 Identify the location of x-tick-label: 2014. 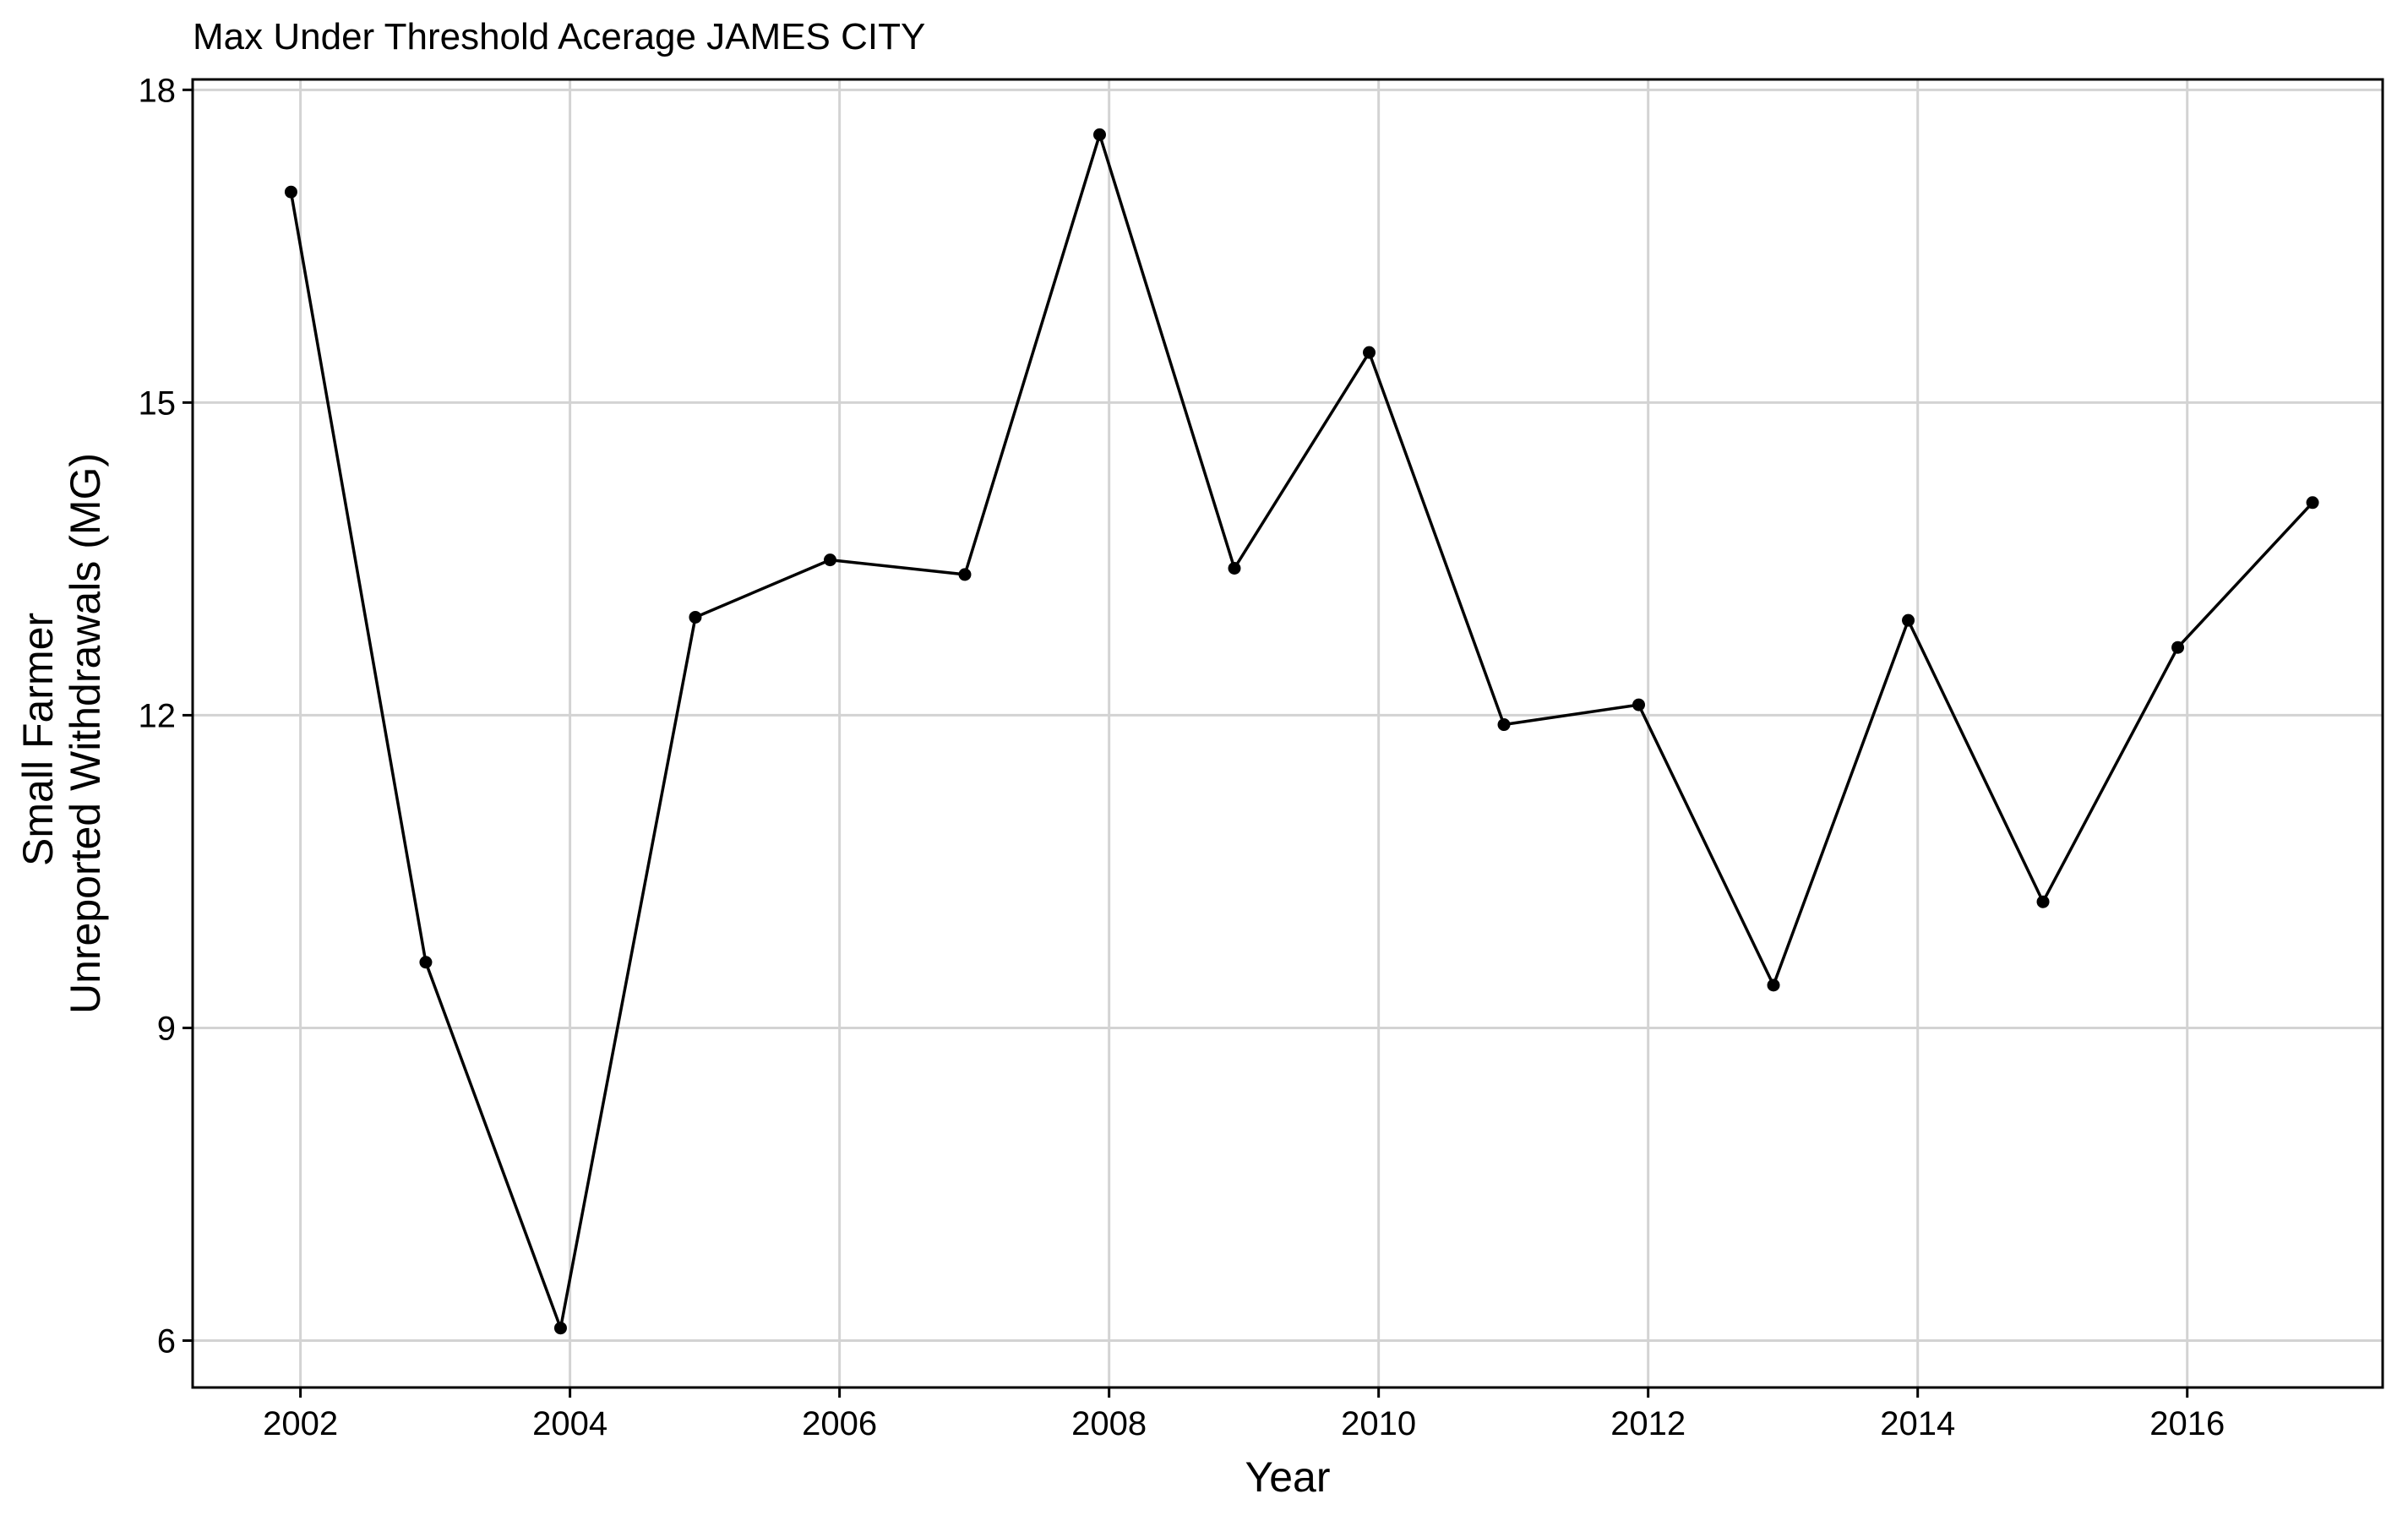
(1917, 1423).